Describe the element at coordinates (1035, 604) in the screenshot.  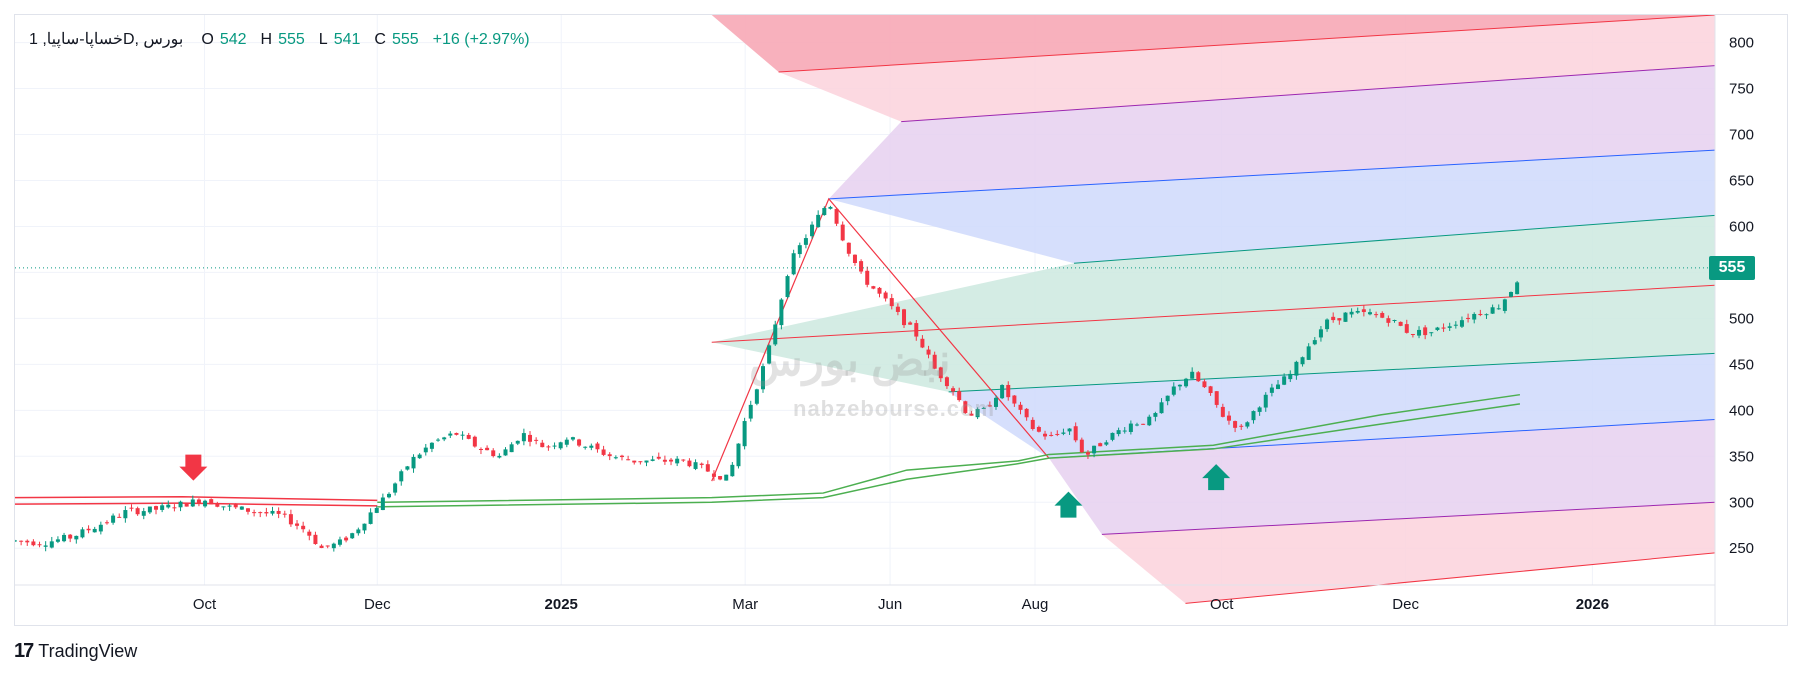
I see `x-tick-label: Aug` at that location.